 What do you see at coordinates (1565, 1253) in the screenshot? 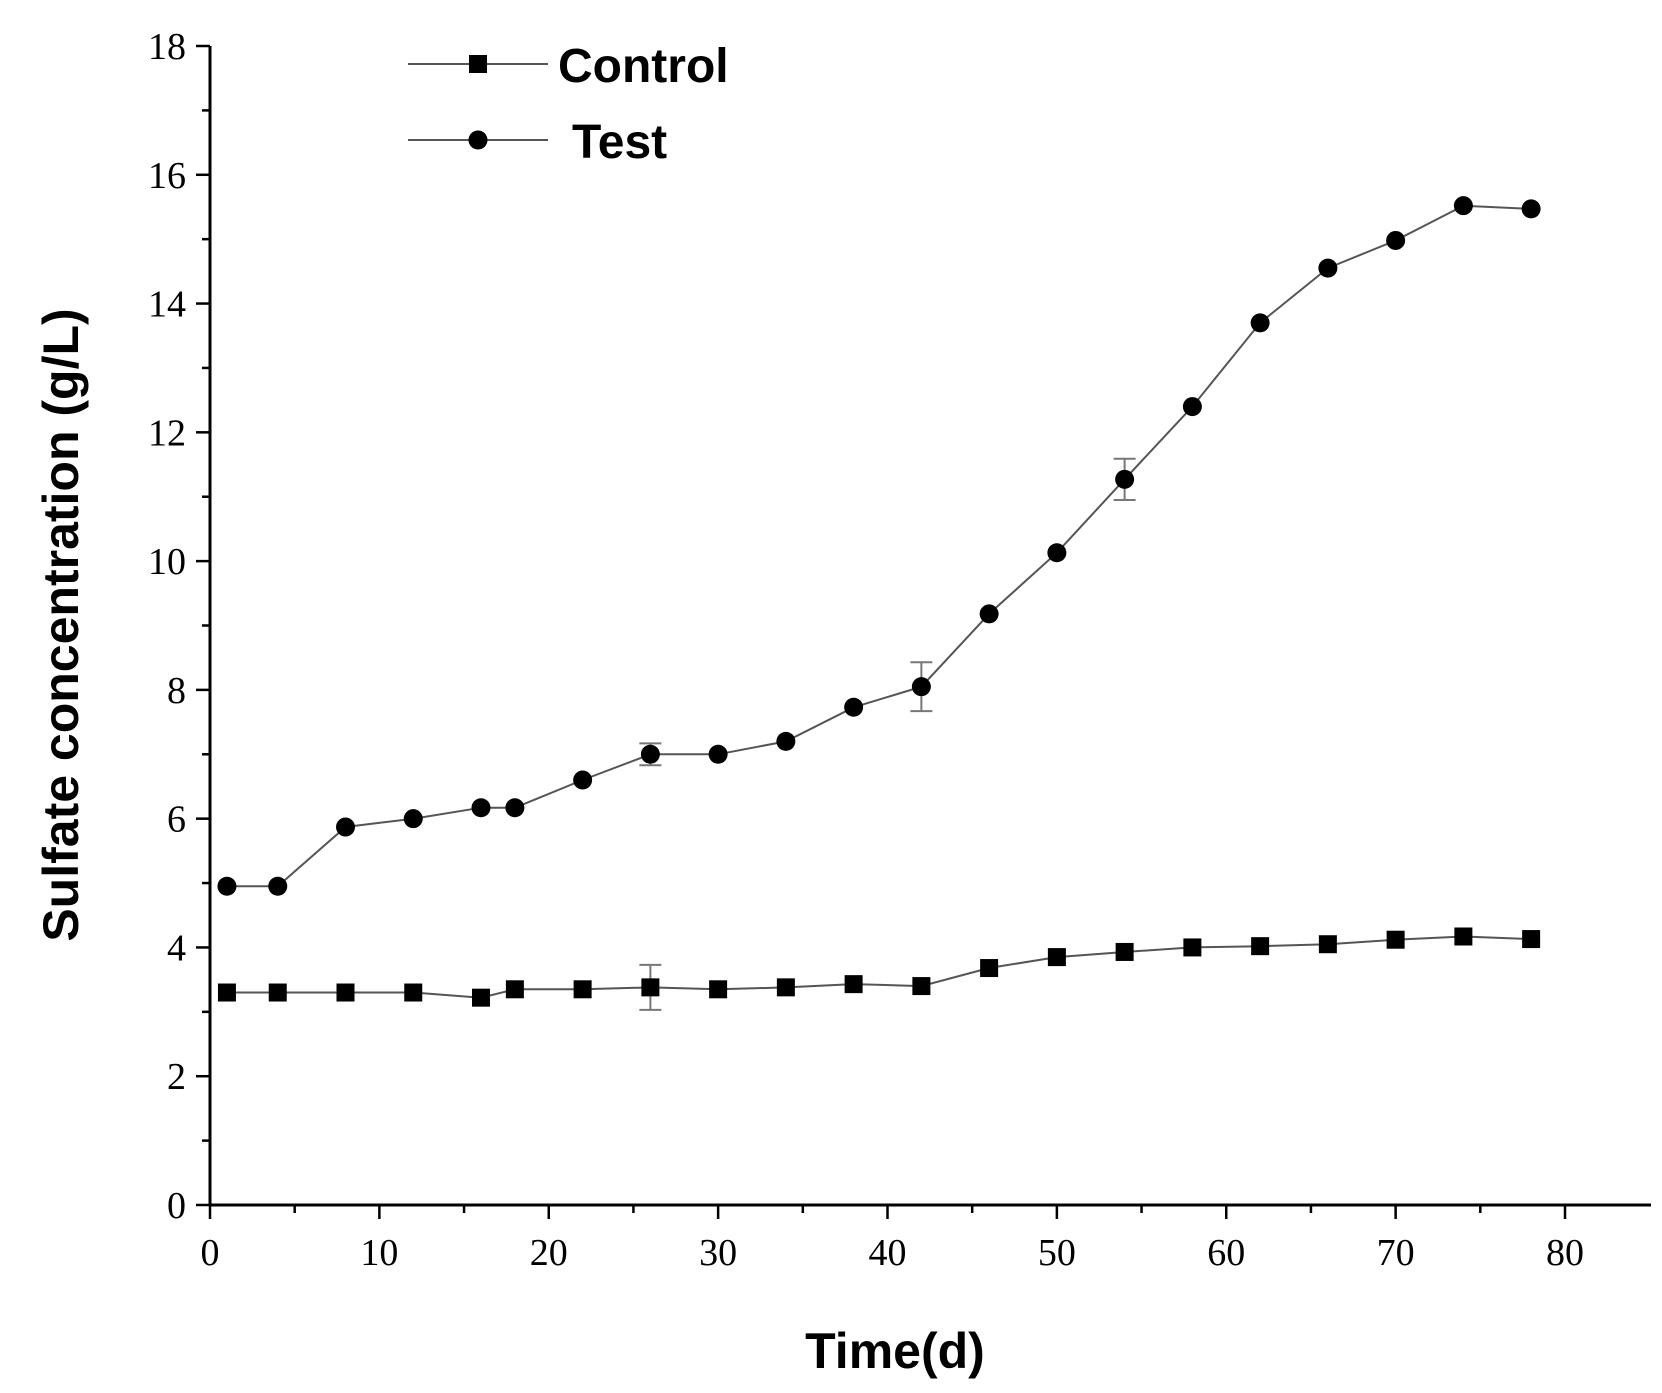
I see `x-tick-label: 80` at bounding box center [1565, 1253].